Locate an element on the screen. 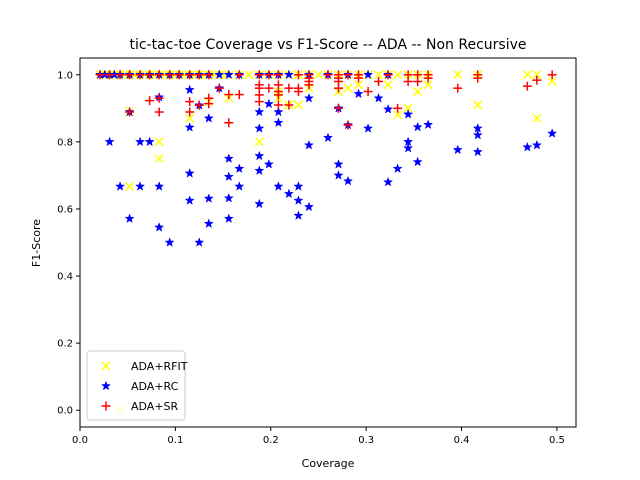  x-axis-ticks: 0.0 0.1 0.2 0.3 0.4 0.5 is located at coordinates (318, 436).